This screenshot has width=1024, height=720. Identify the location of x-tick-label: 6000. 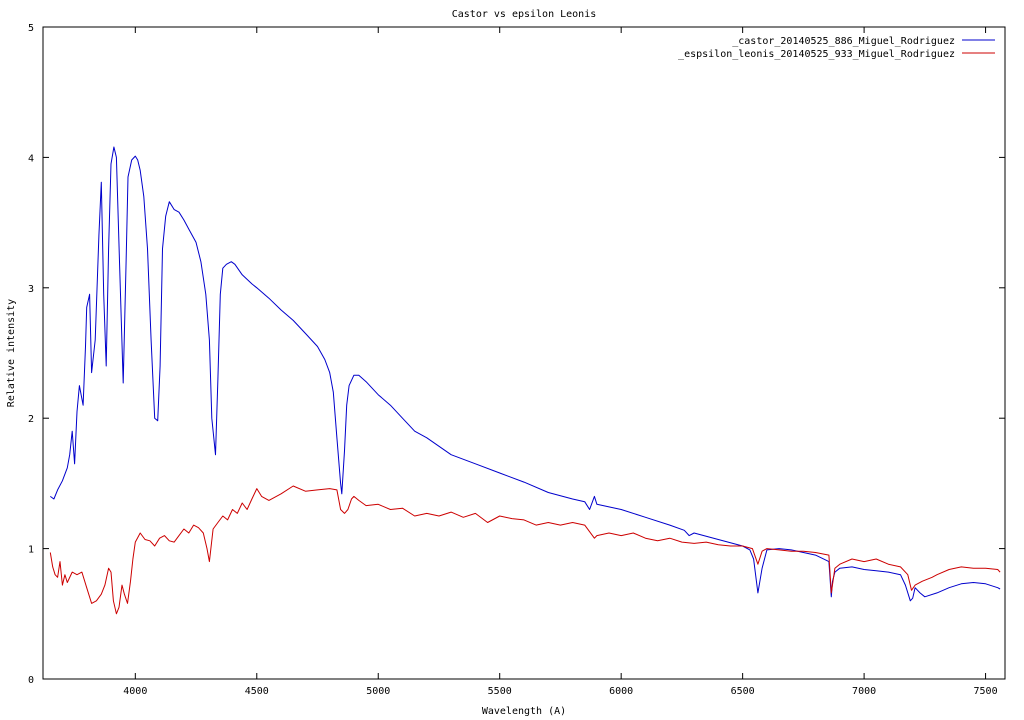
(621, 691).